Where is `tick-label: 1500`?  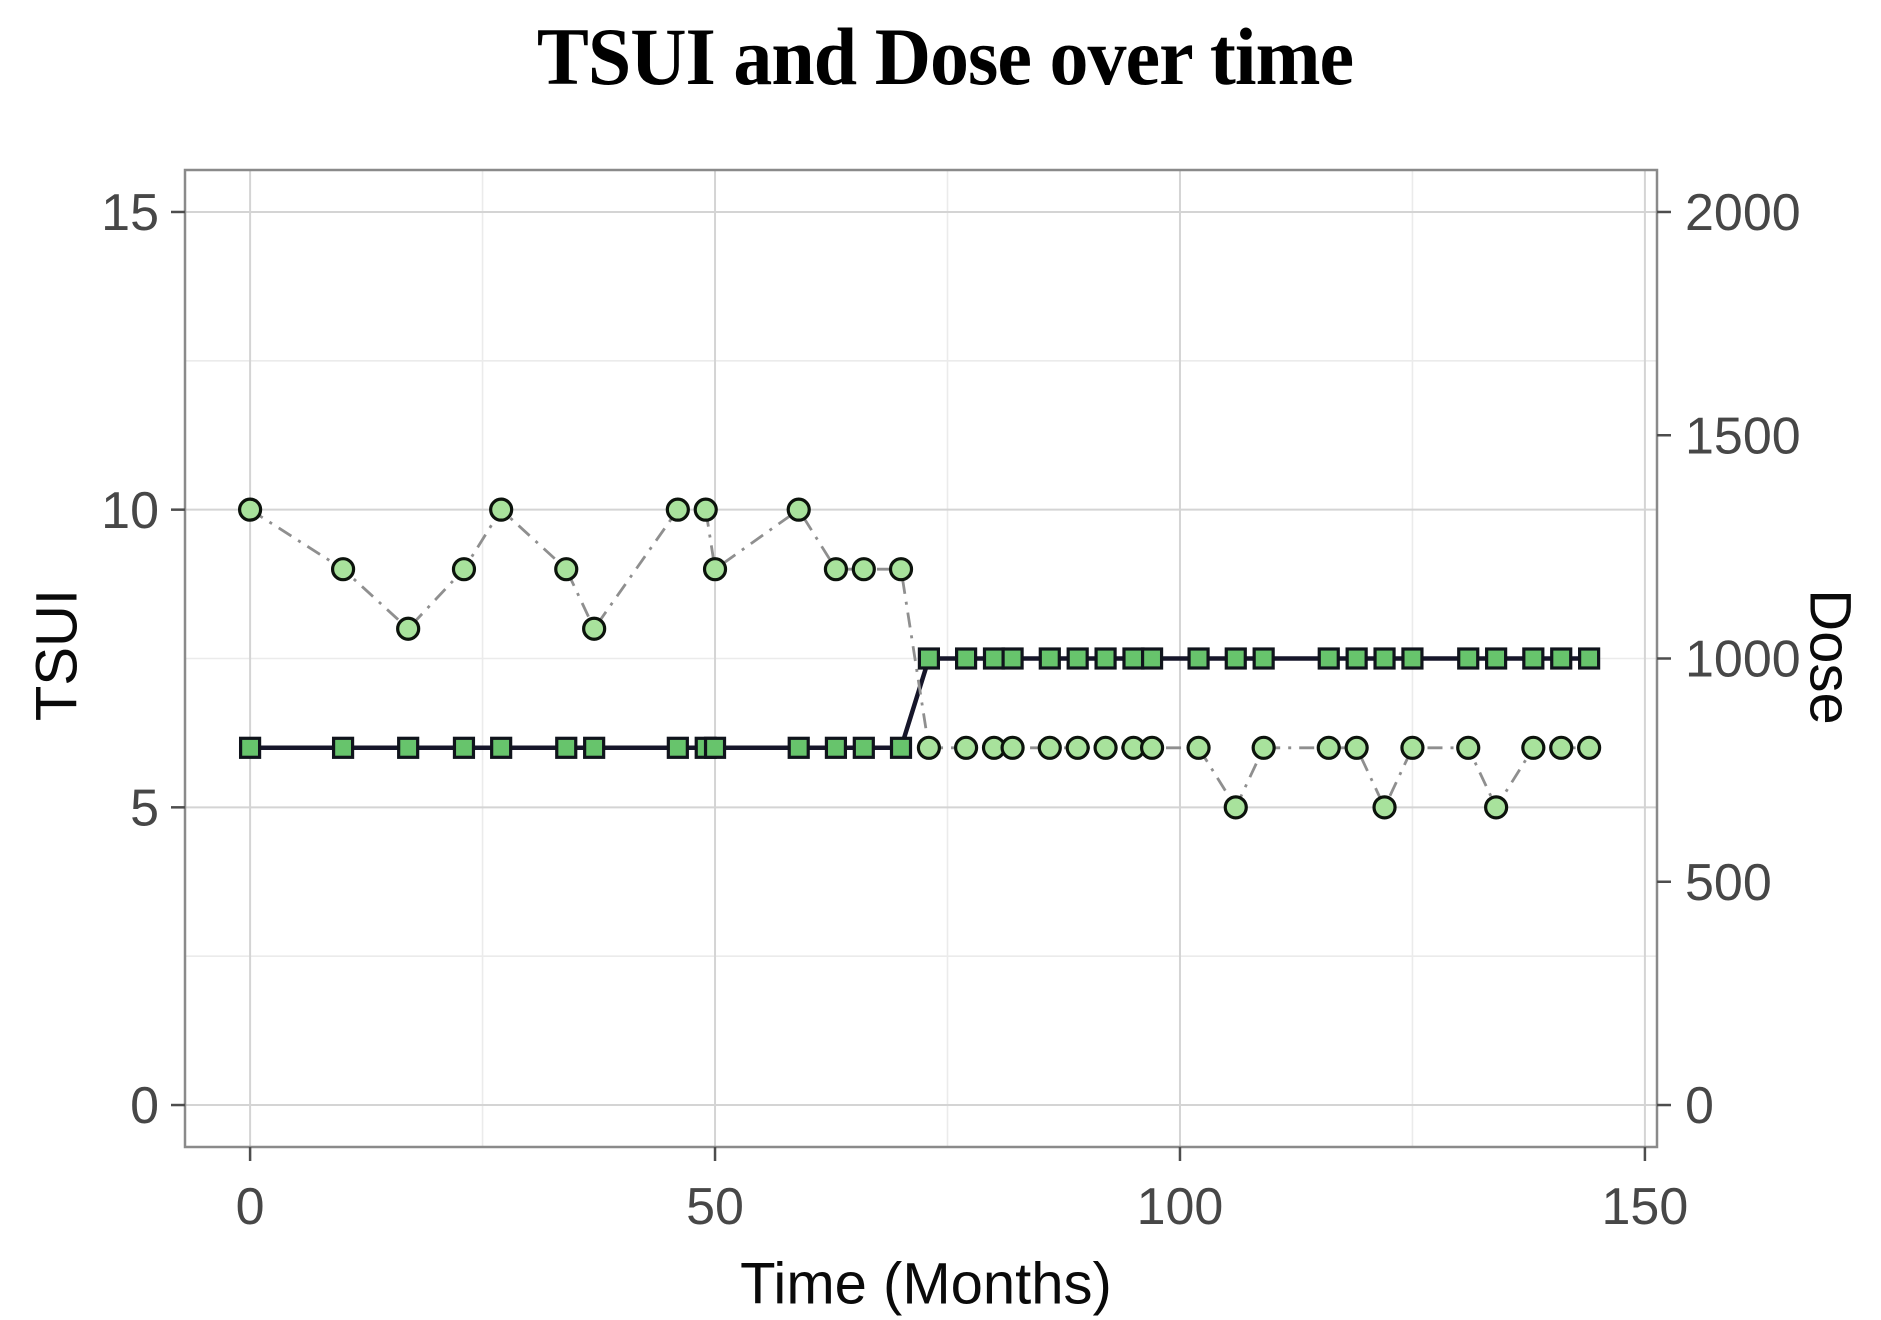
tick-label: 1500 is located at coordinates (1743, 436).